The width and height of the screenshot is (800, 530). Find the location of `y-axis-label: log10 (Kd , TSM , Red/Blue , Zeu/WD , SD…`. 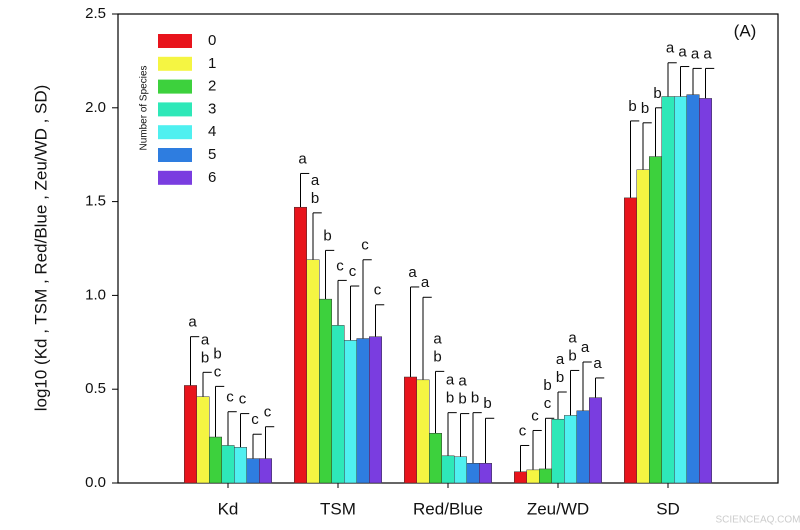

y-axis-label: log10 (Kd , TSM , Red/Blue , Zeu/WD , SD… is located at coordinates (40, 248).